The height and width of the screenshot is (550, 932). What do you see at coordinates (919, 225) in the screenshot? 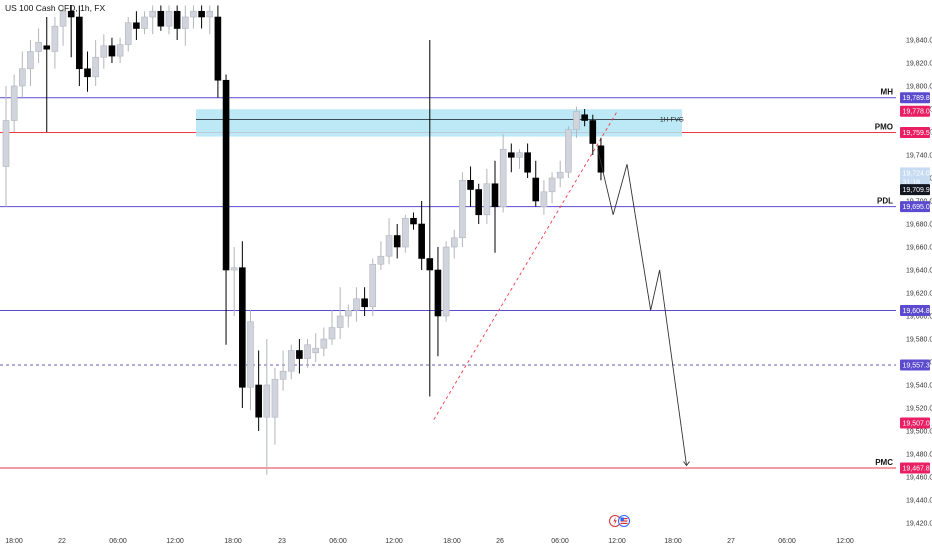
I see `y-tick-label: 19,680.00` at bounding box center [919, 225].